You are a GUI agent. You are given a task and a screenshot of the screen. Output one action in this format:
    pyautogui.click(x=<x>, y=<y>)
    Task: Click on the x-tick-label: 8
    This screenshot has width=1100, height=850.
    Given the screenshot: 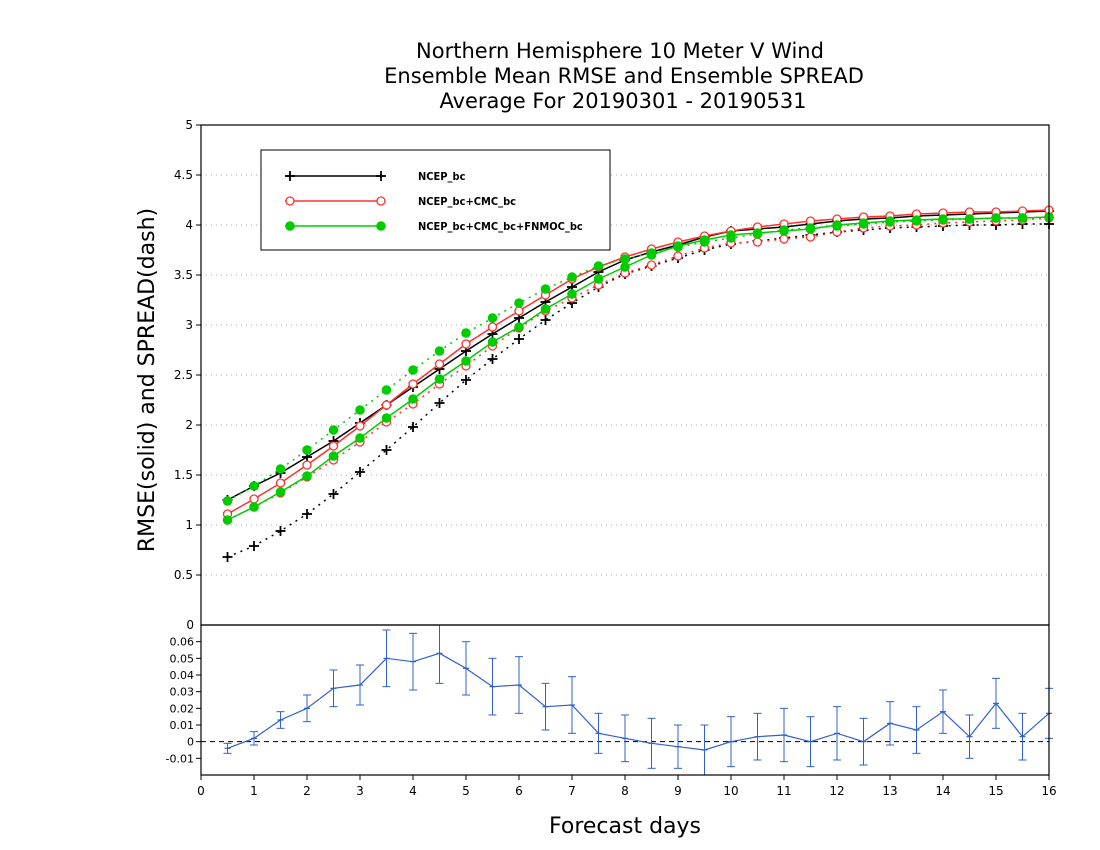 What is the action you would take?
    pyautogui.click(x=625, y=791)
    